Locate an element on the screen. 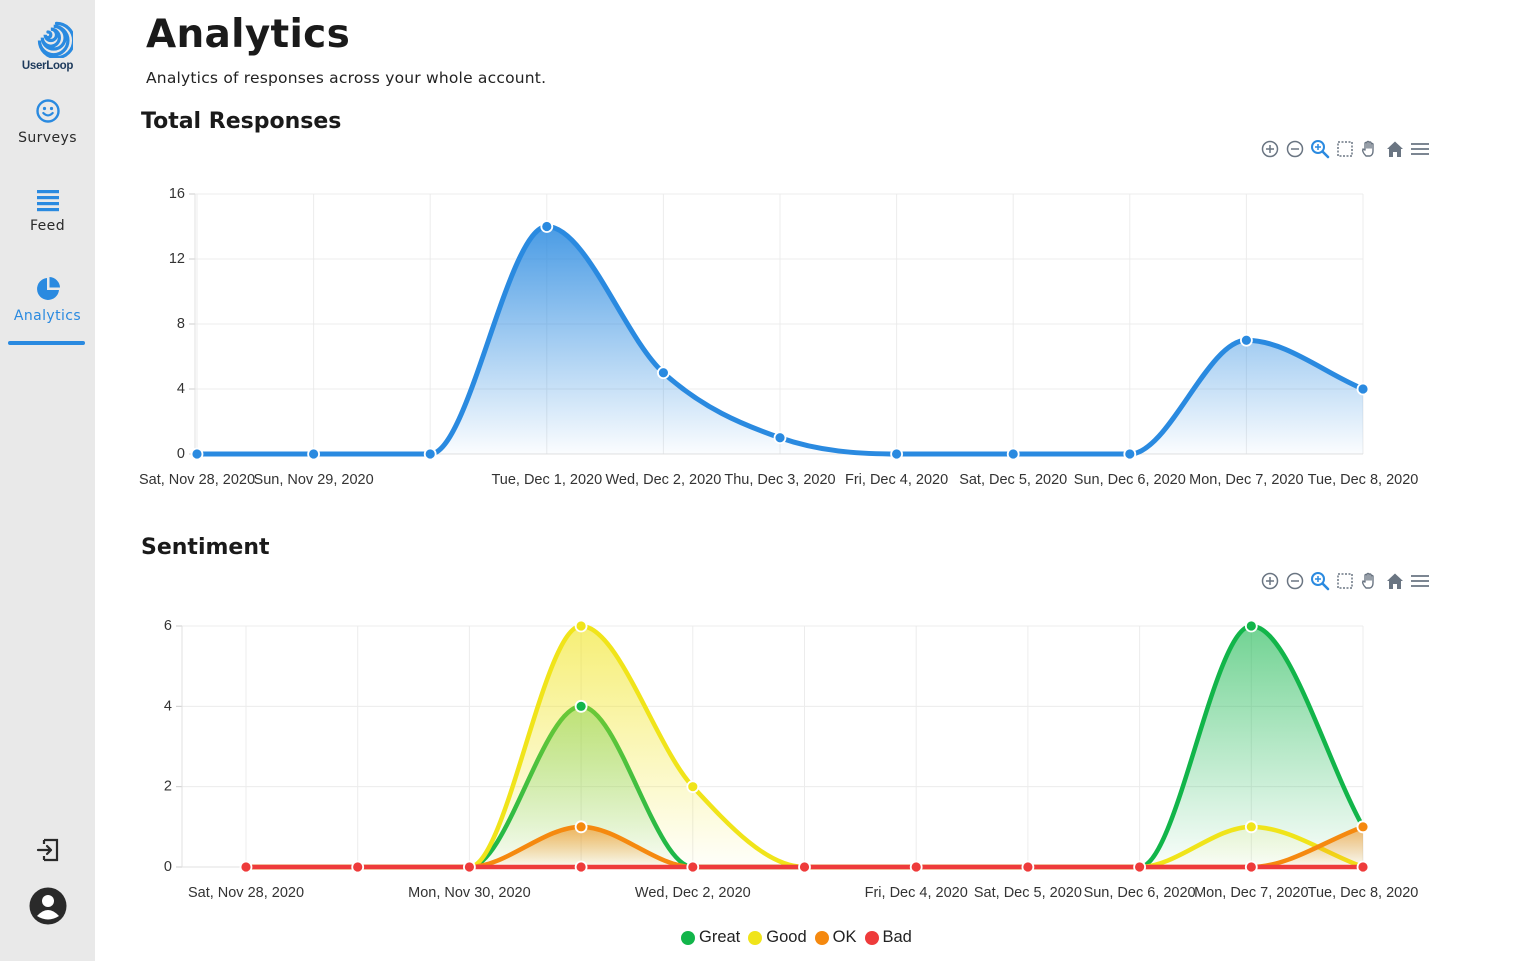 Image resolution: width=1536 pixels, height=961 pixels. zoom-selection-icon is located at coordinates (1320, 581).